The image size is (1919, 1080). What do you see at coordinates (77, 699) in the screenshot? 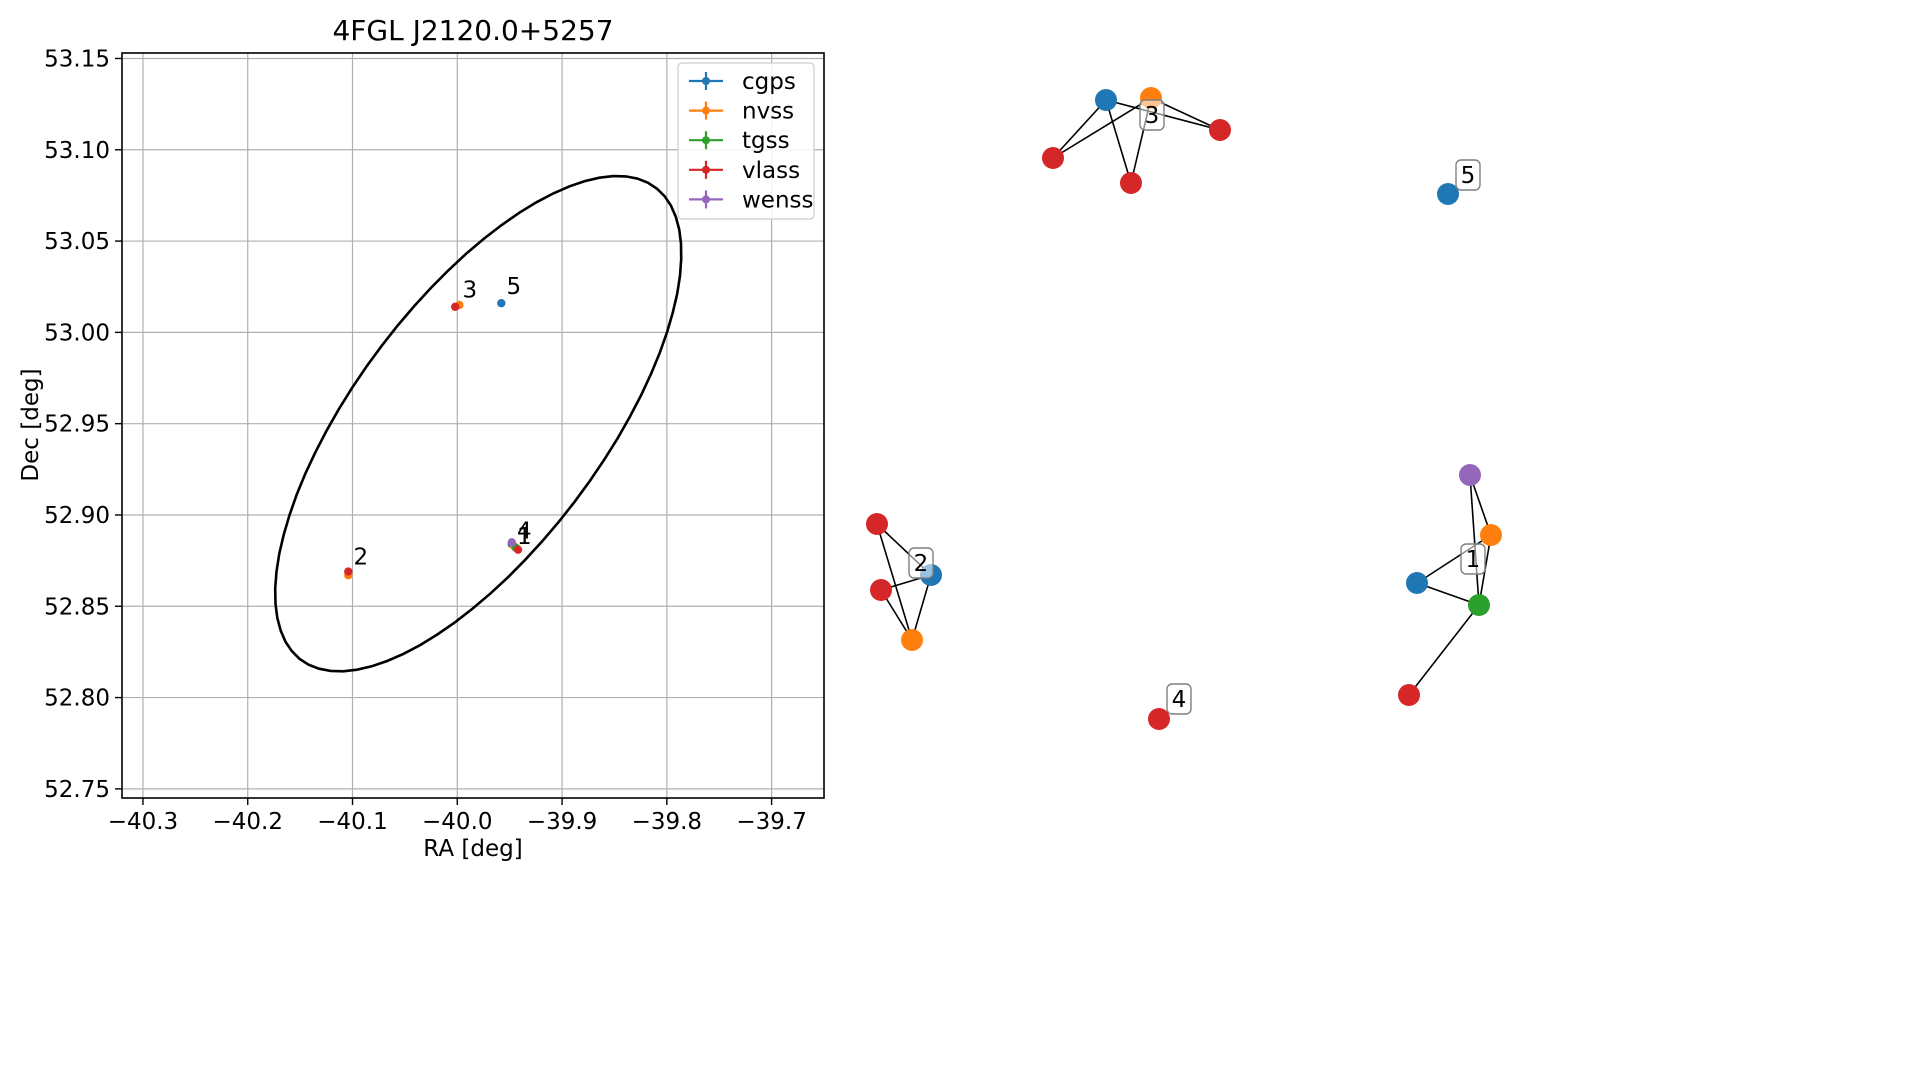
I see `y-tick-label: 52.80` at bounding box center [77, 699].